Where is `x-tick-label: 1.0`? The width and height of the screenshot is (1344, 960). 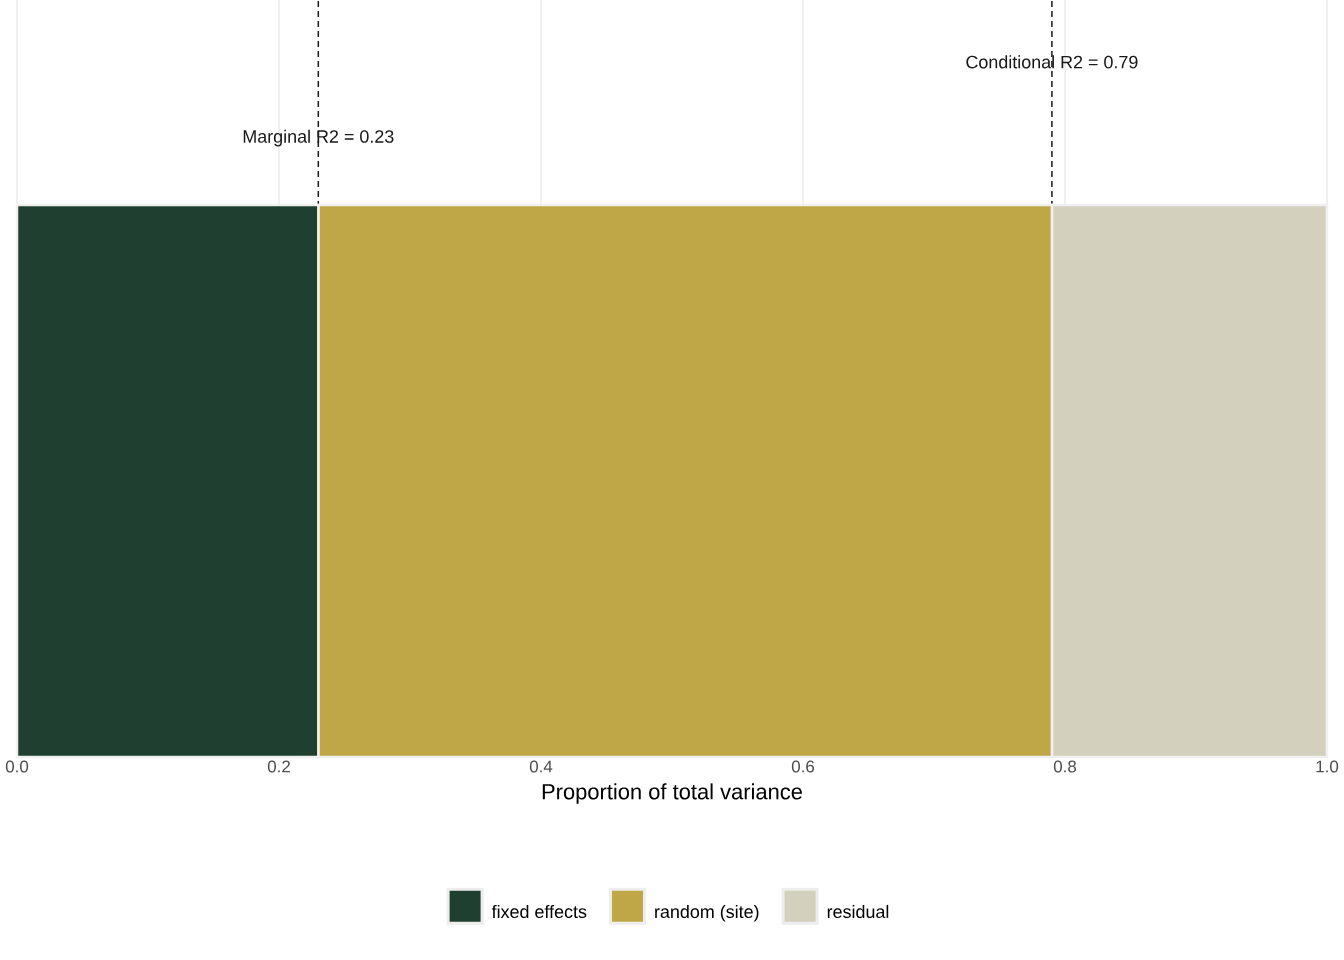
x-tick-label: 1.0 is located at coordinates (1327, 766).